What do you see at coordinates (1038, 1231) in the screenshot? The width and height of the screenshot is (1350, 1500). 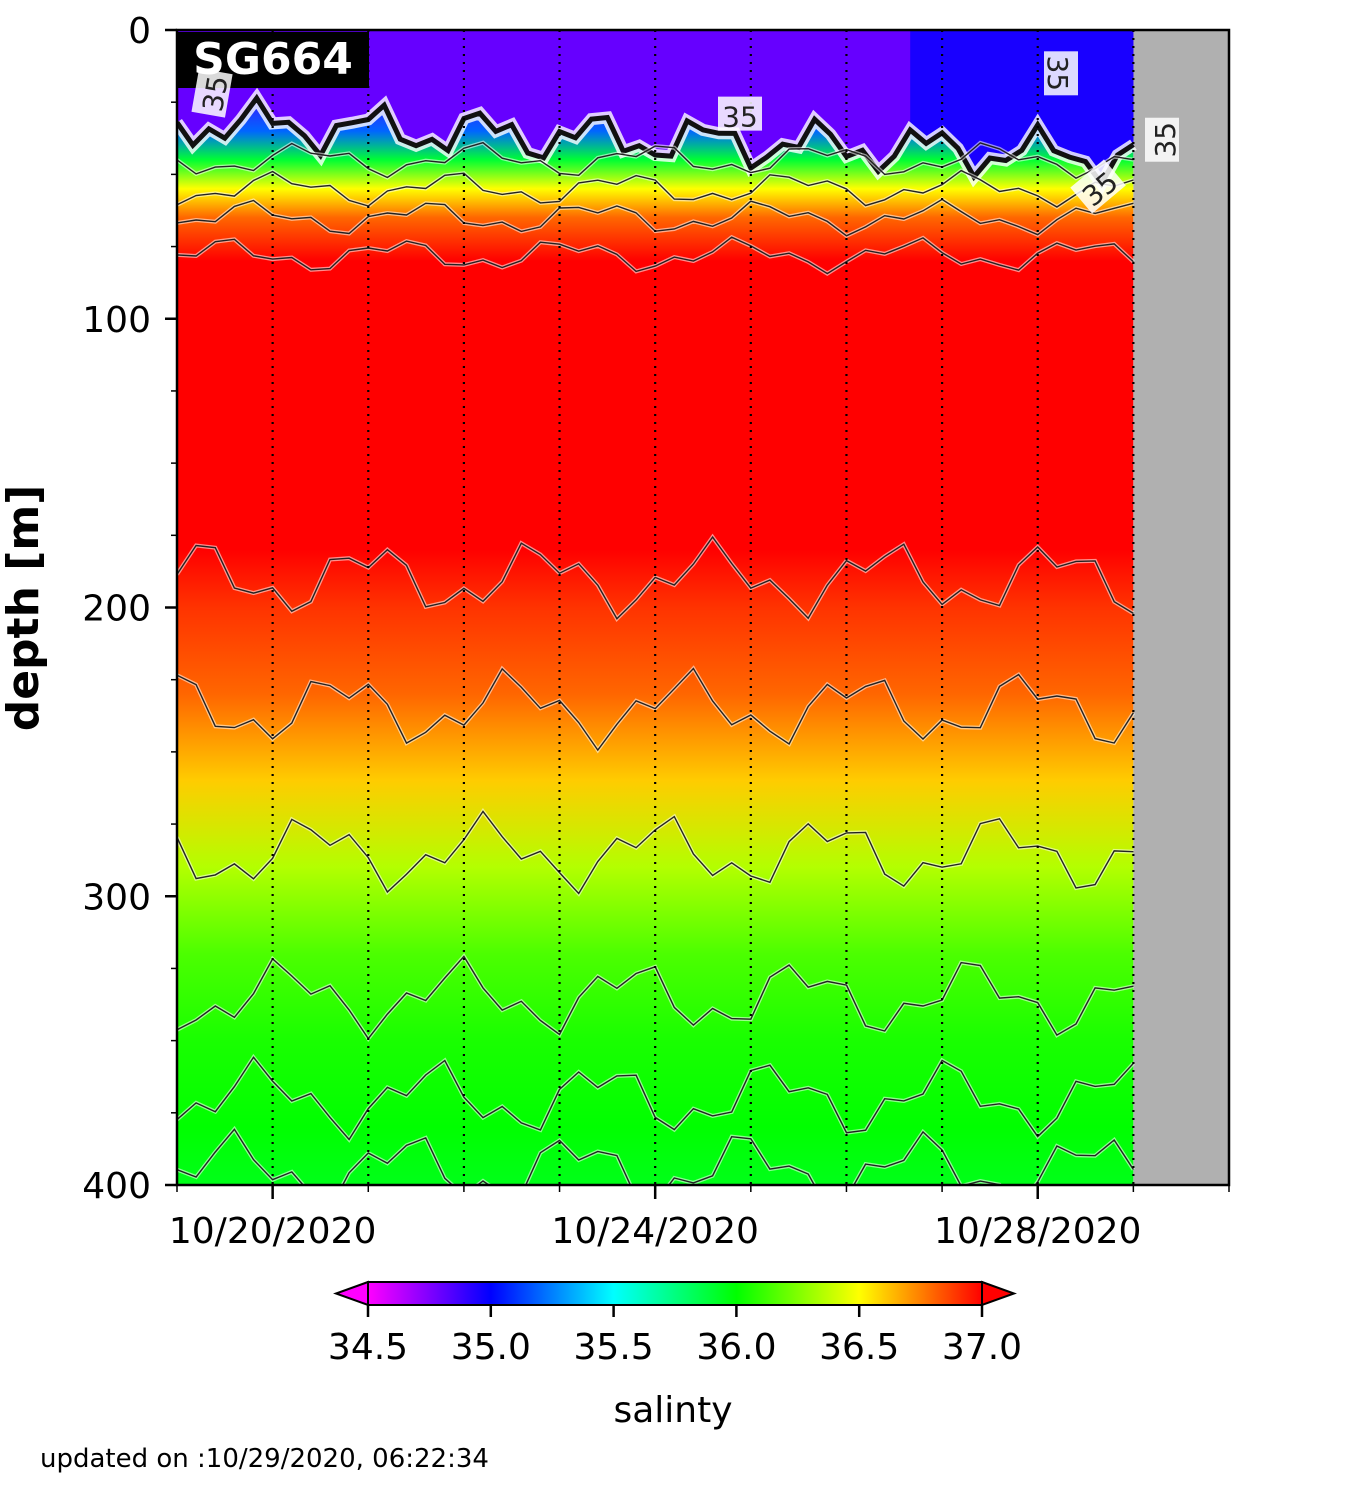 I see `x-tick-label: 10/28/2020` at bounding box center [1038, 1231].